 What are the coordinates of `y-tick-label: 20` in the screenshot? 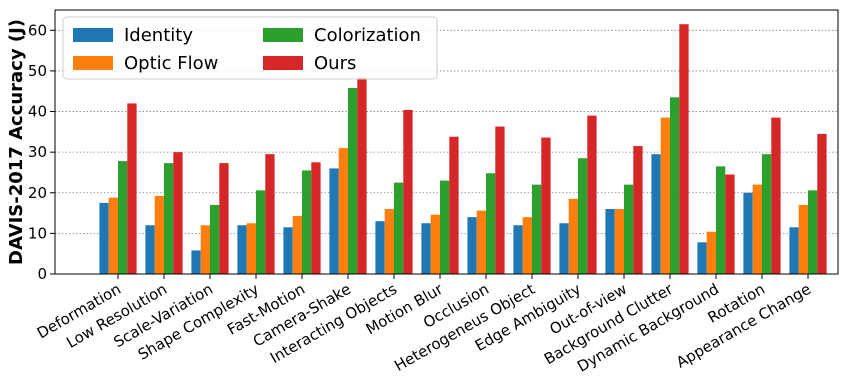 It's located at (37, 193).